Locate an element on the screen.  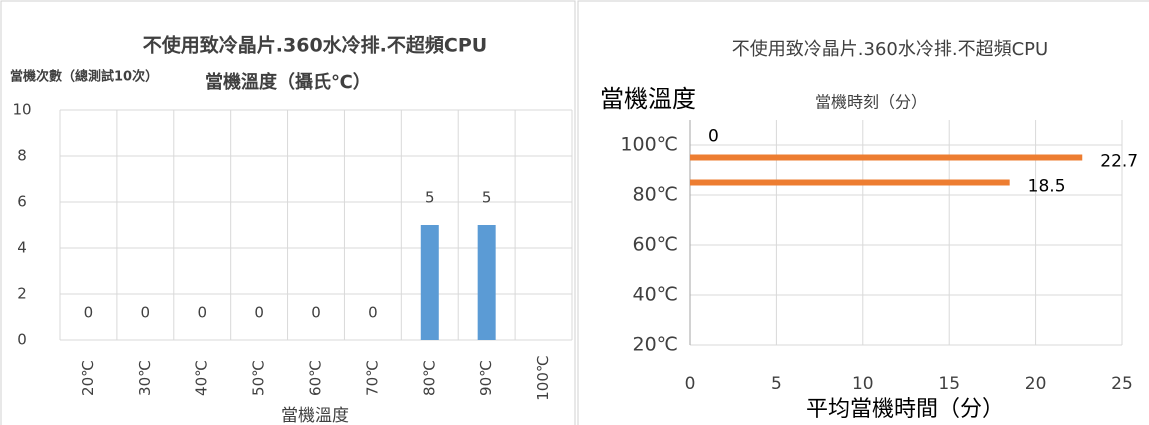
x-tick-label: 70℃ is located at coordinates (372, 378).